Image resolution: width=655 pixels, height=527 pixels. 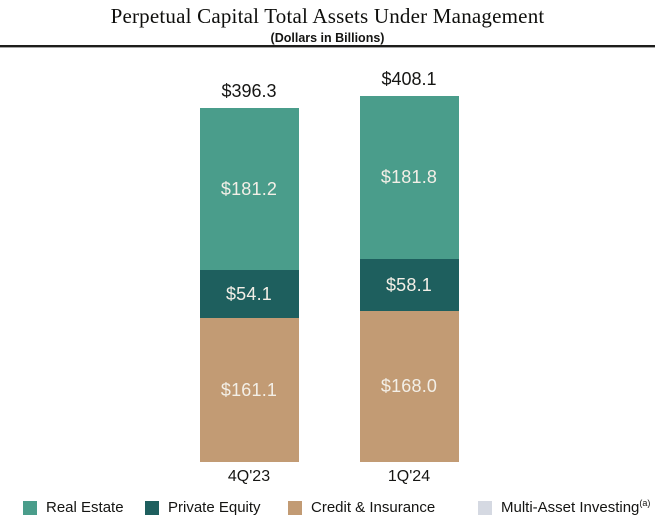 What do you see at coordinates (295, 507) in the screenshot?
I see `legend-swatch-credit-insurance` at bounding box center [295, 507].